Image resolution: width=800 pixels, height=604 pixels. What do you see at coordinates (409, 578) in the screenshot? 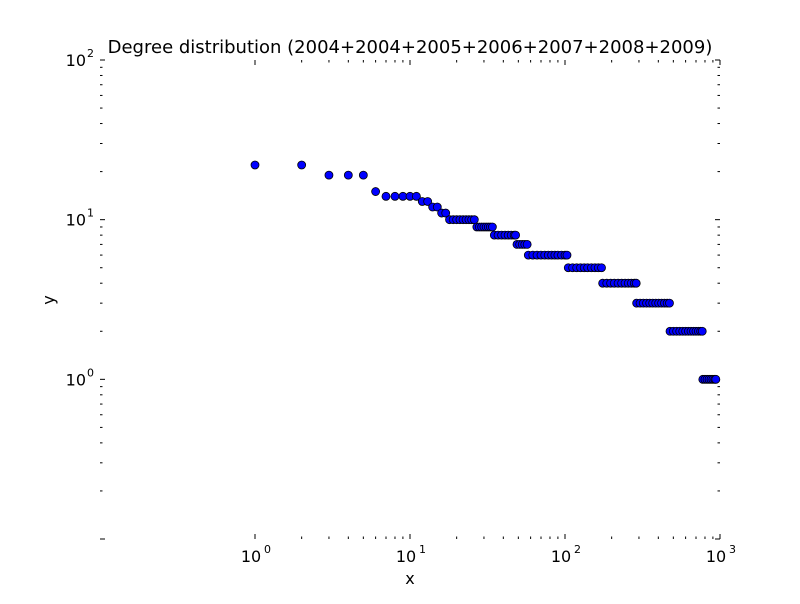
I see `x-axis-label: x` at bounding box center [409, 578].